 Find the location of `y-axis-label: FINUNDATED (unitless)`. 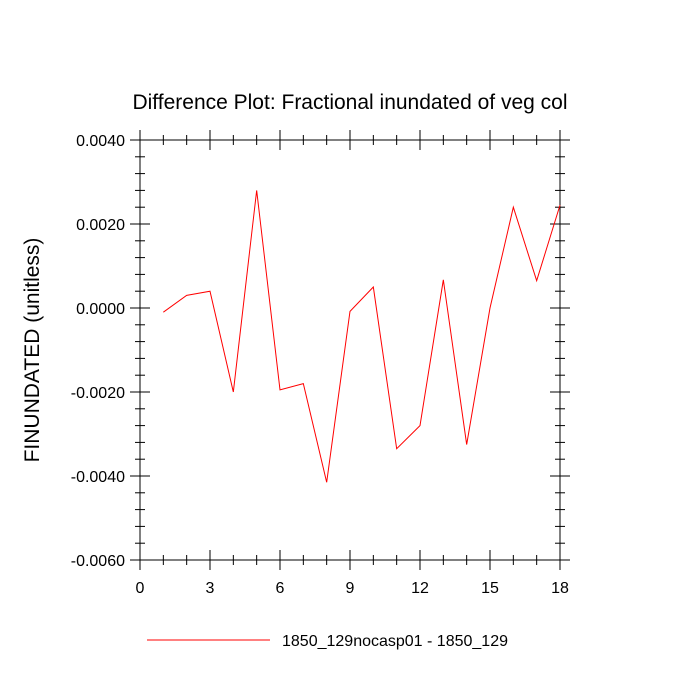

y-axis-label: FINUNDATED (unitless) is located at coordinates (32, 350).